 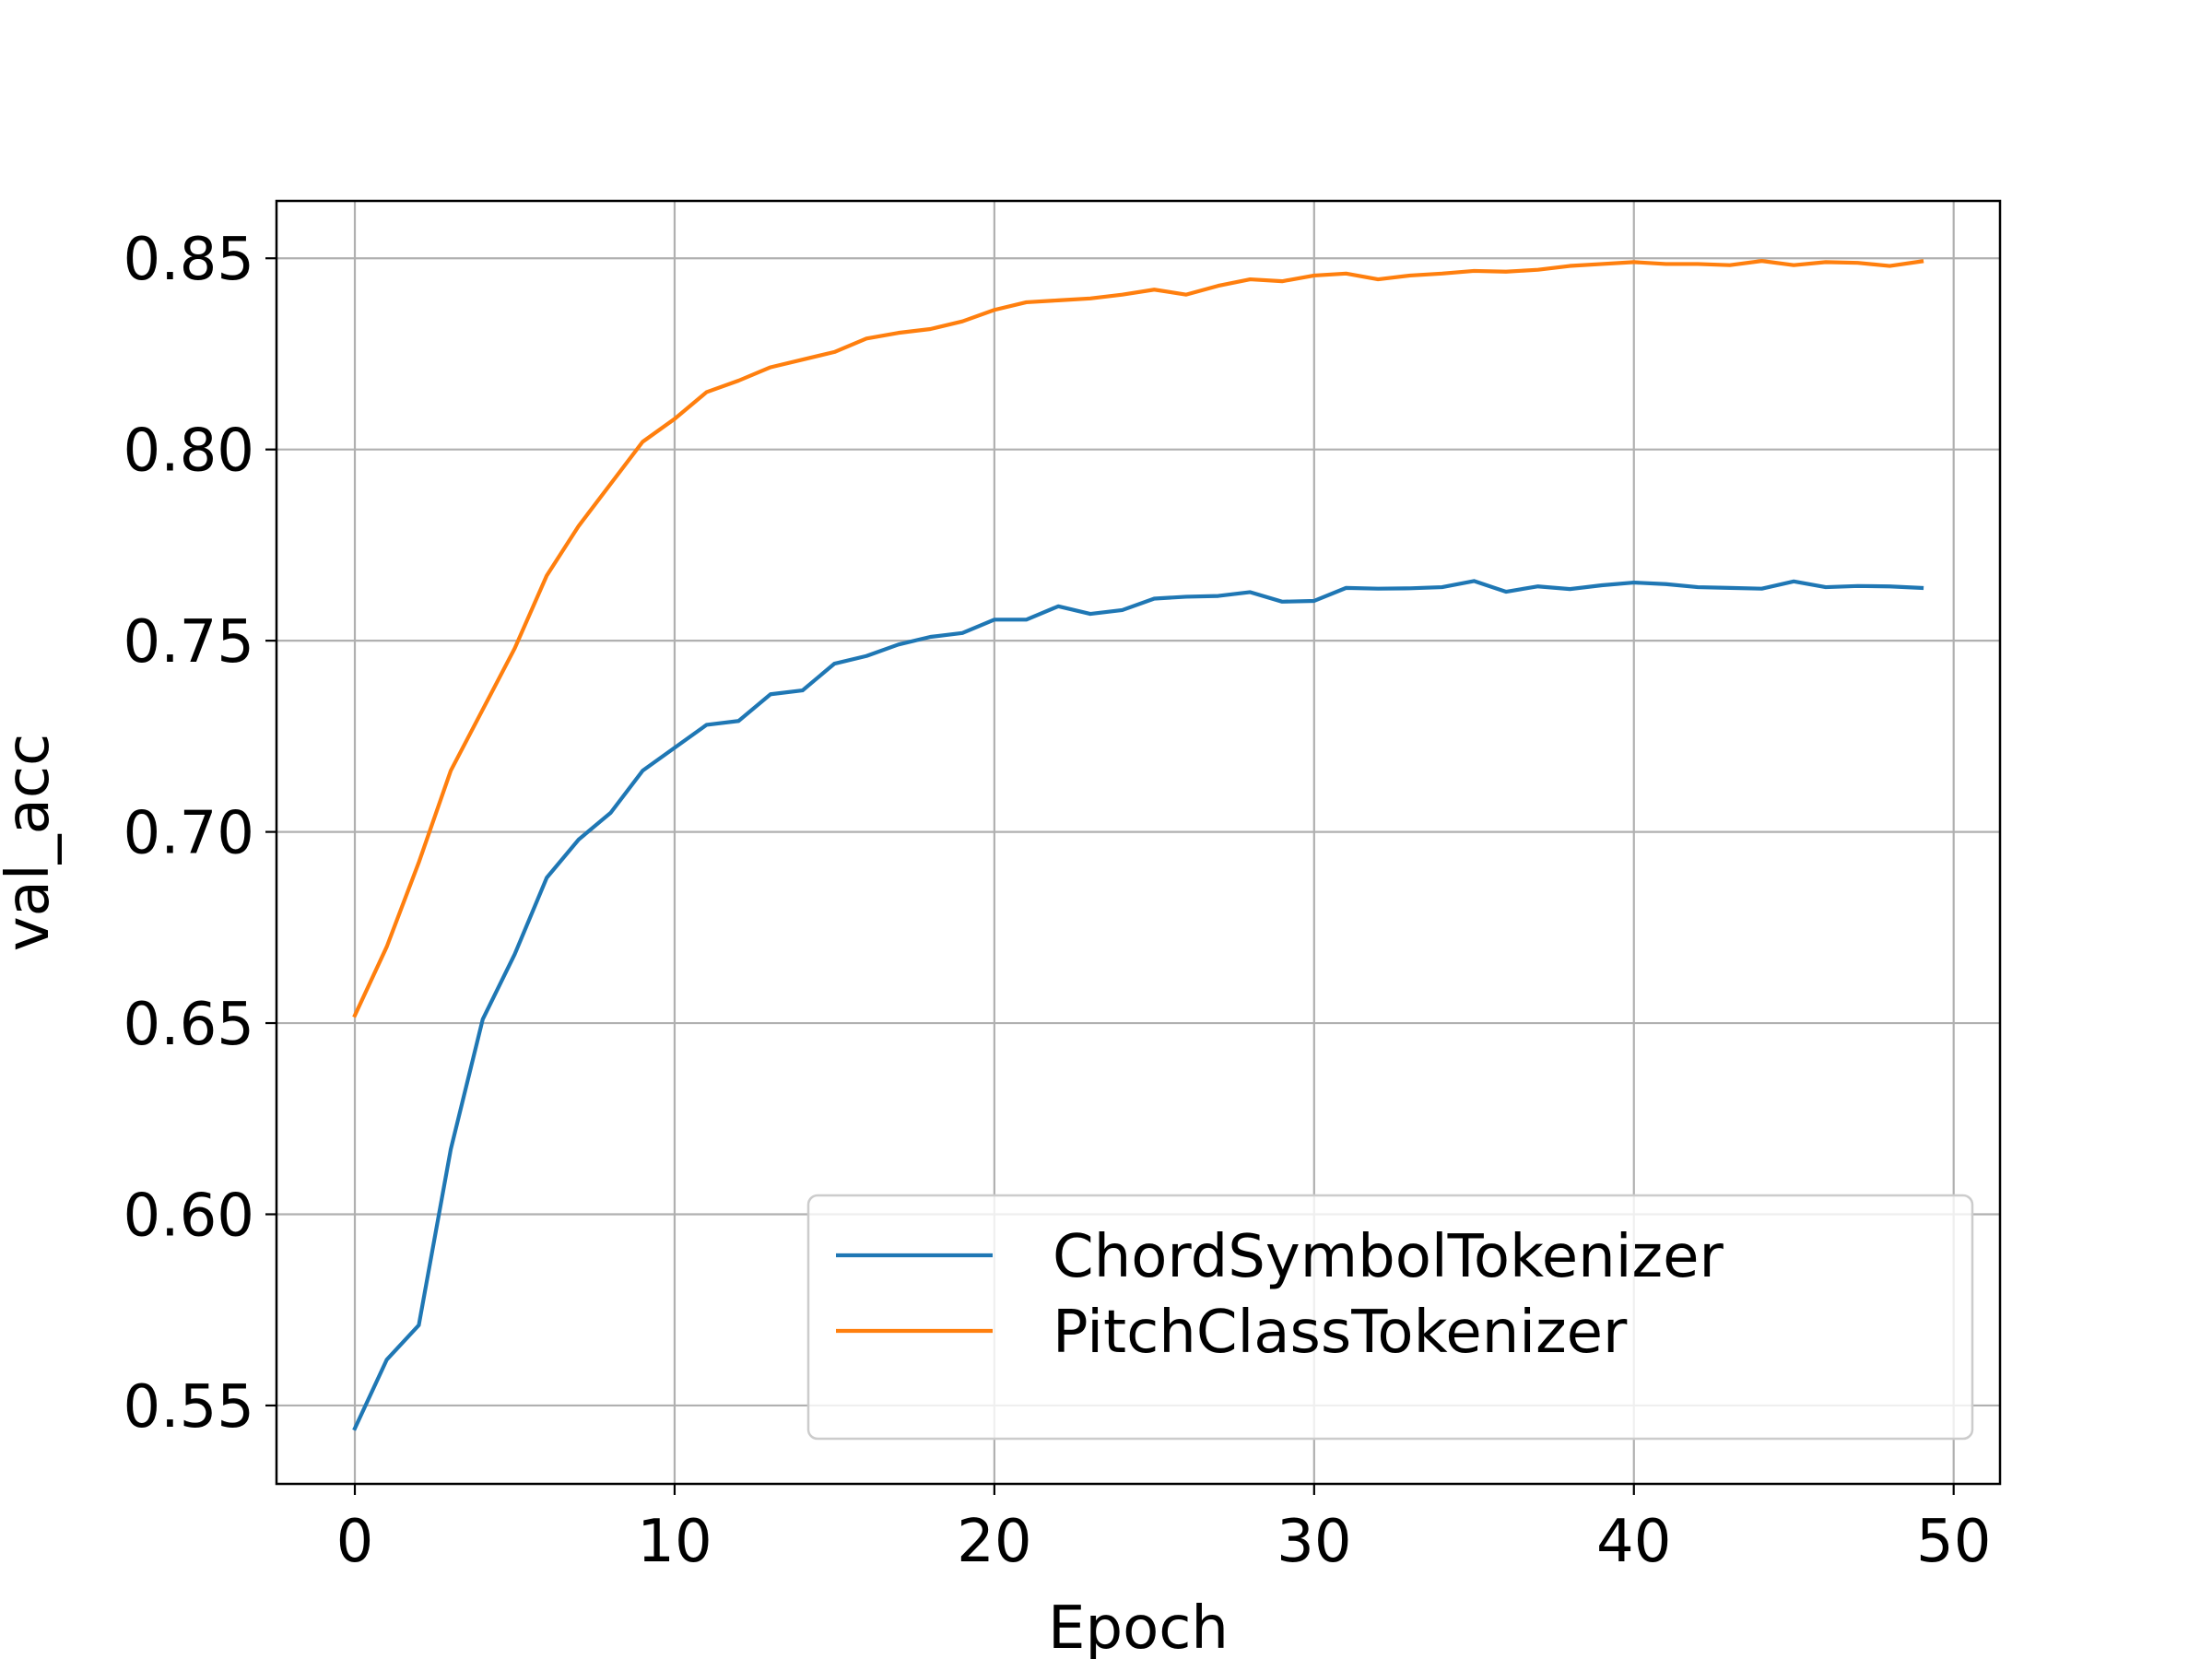 What do you see at coordinates (1314, 1542) in the screenshot?
I see `x-tick-label: 30` at bounding box center [1314, 1542].